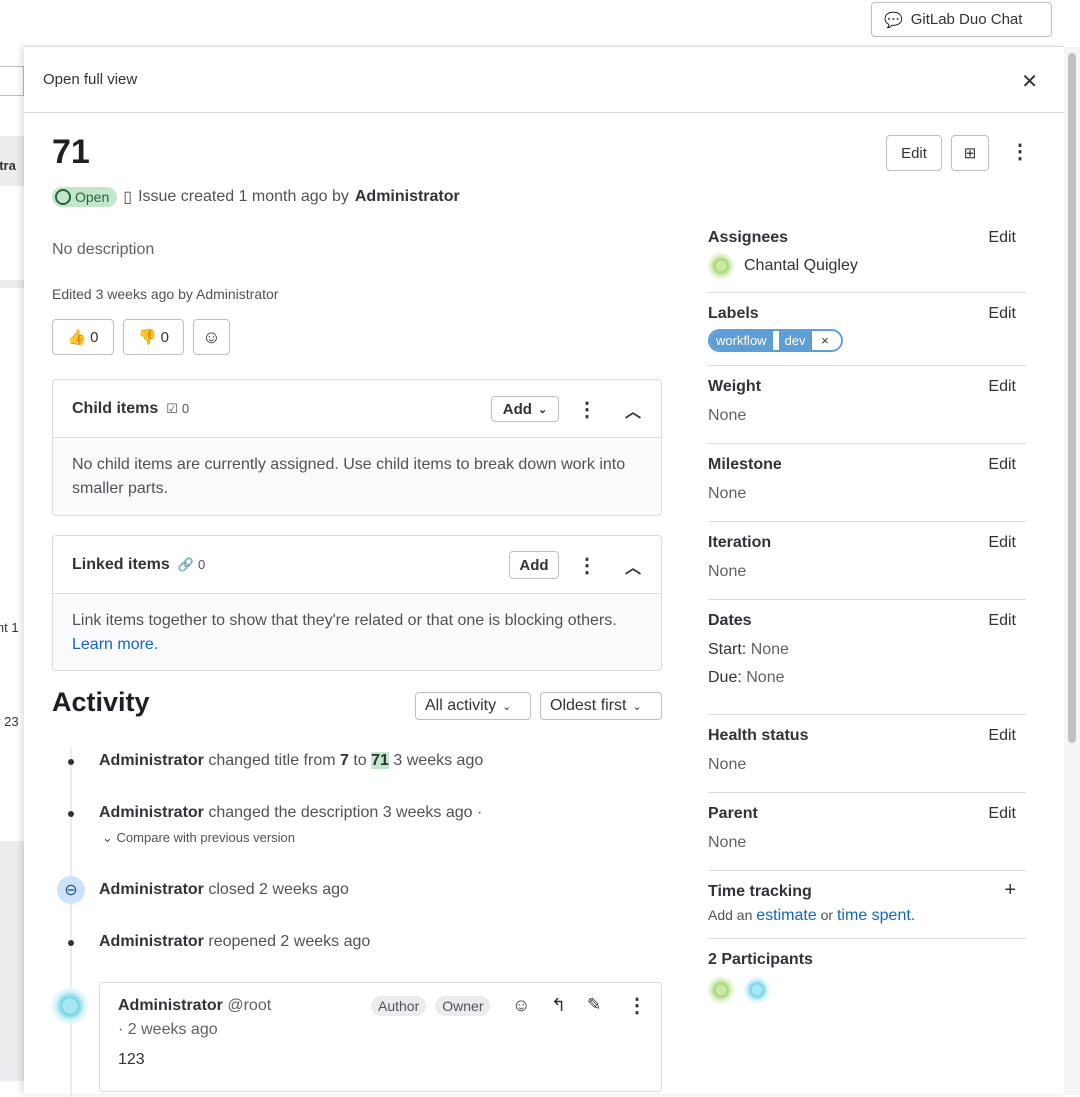 The height and width of the screenshot is (1097, 1080). What do you see at coordinates (1002, 542) in the screenshot?
I see `edit-iteration: Edit` at bounding box center [1002, 542].